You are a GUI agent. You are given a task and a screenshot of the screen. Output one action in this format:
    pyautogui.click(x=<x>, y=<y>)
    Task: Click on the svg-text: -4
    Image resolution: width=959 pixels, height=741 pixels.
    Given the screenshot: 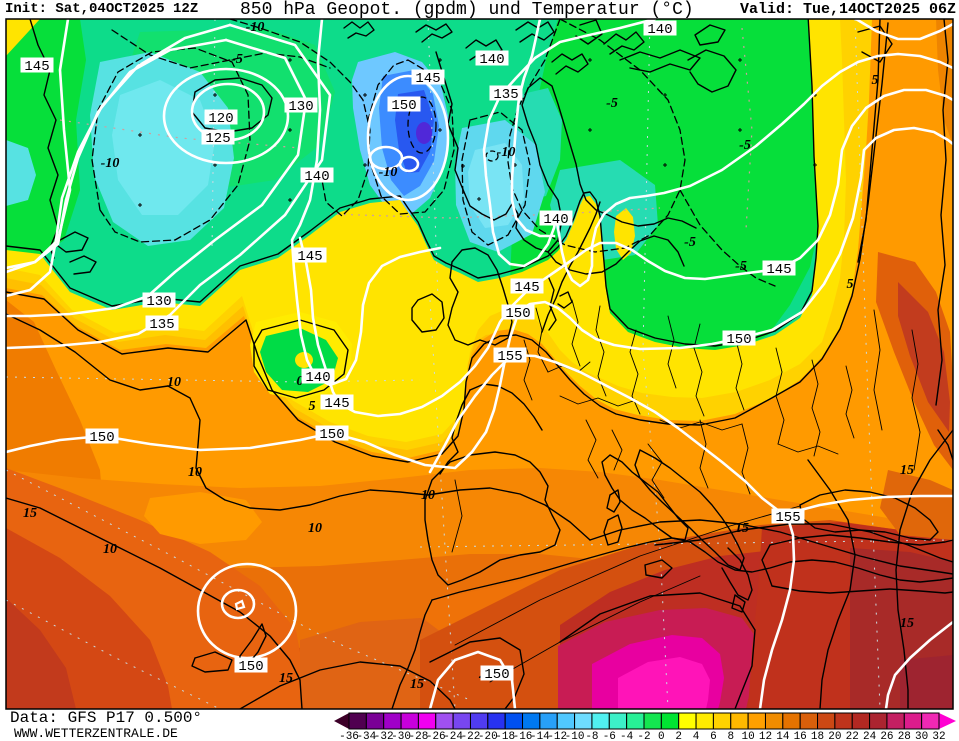 What is the action you would take?
    pyautogui.click(x=627, y=736)
    